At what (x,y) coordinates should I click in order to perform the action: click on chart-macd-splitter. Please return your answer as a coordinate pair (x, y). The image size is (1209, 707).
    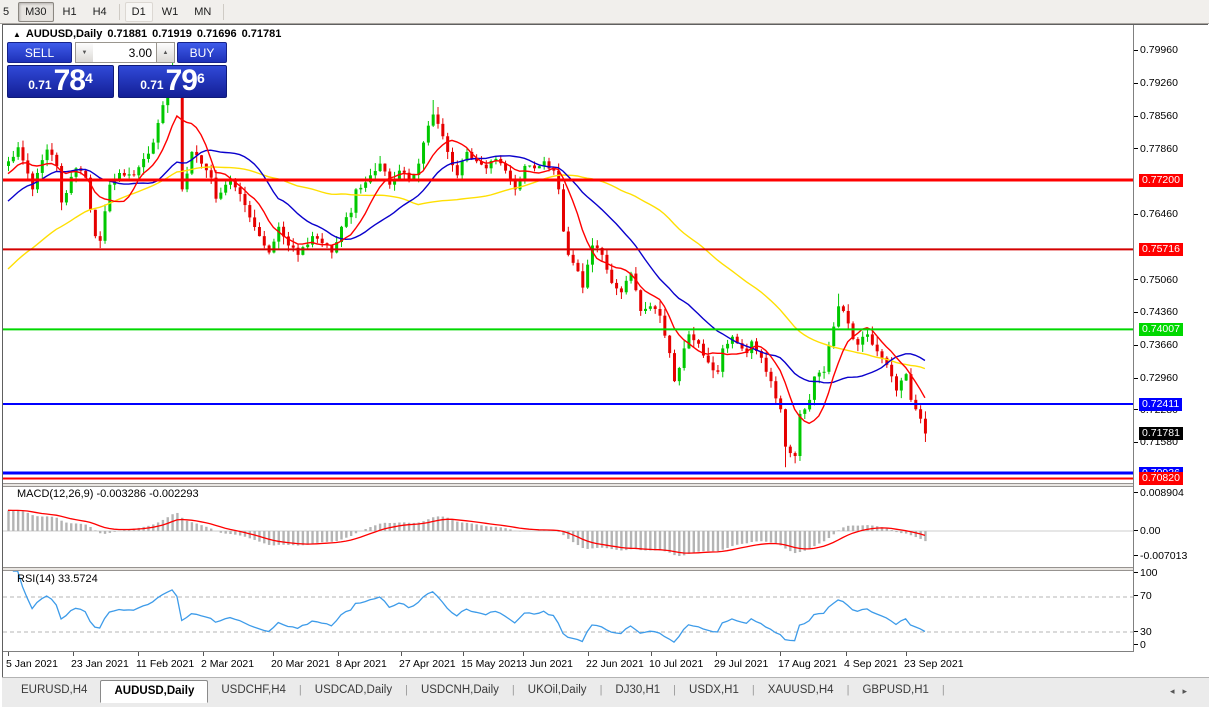
    Looking at the image, I should click on (568, 485).